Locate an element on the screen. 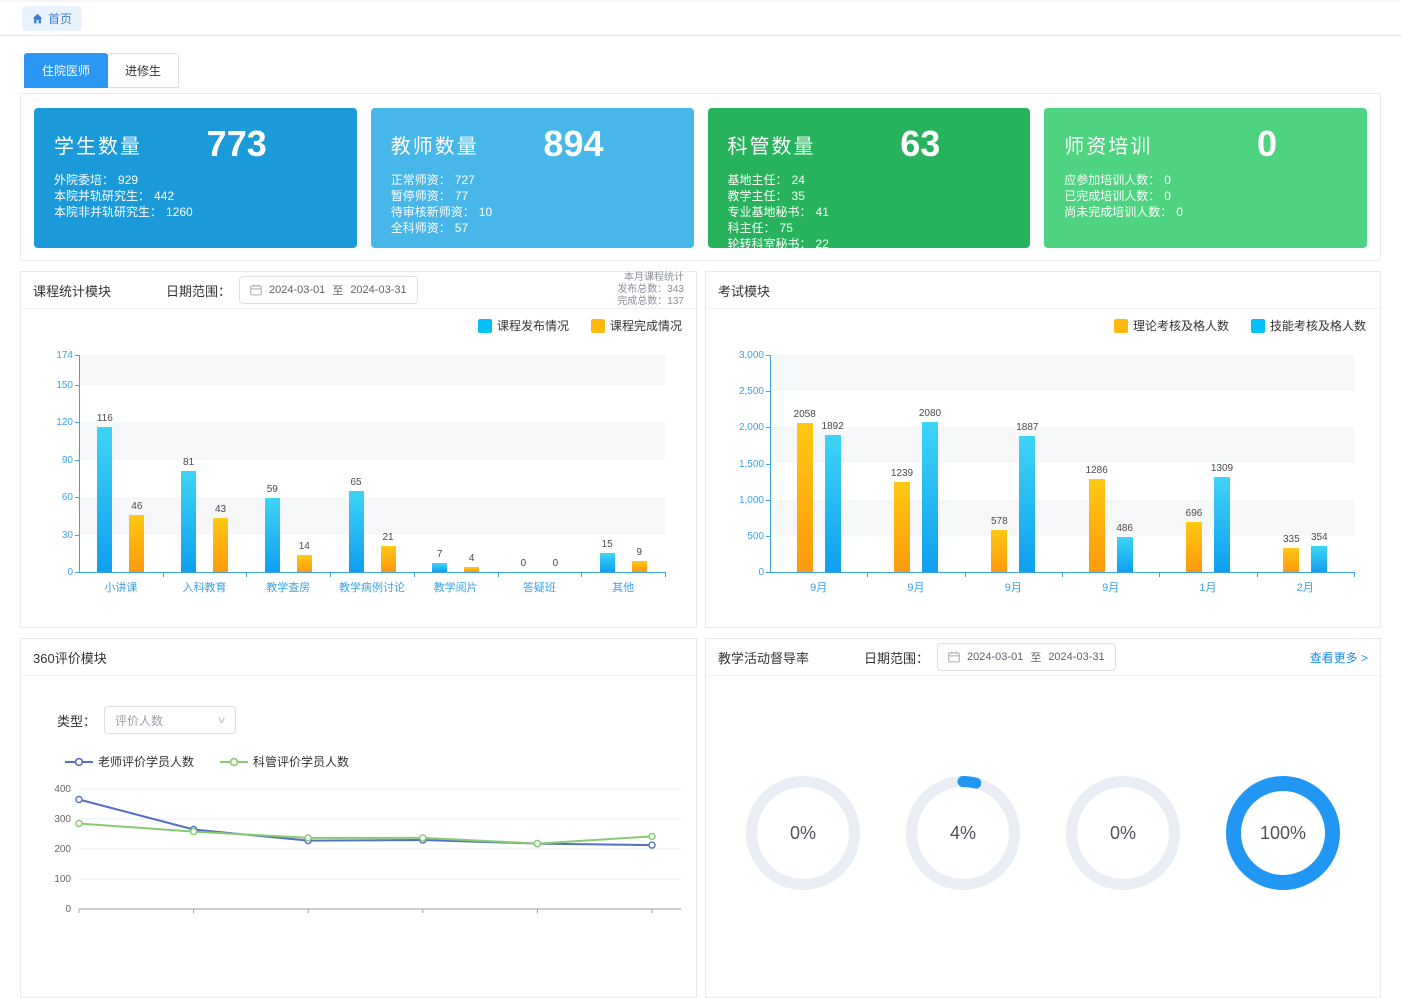 The image size is (1401, 998). bar-value-label: 21 is located at coordinates (388, 537).